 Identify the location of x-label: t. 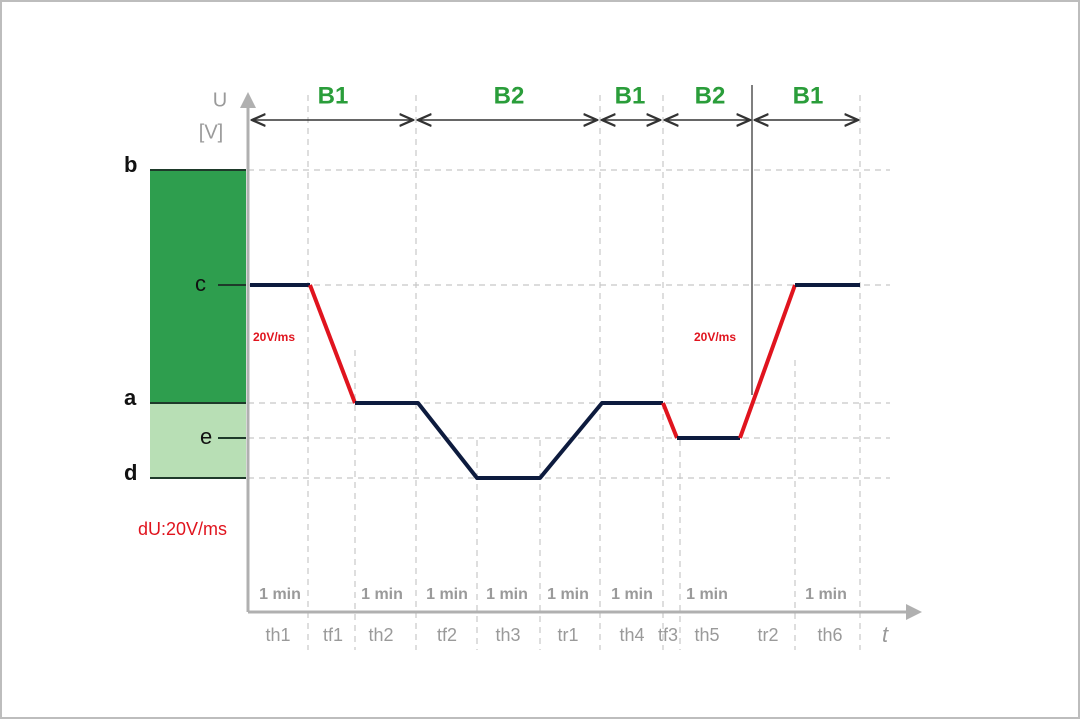
(885, 634).